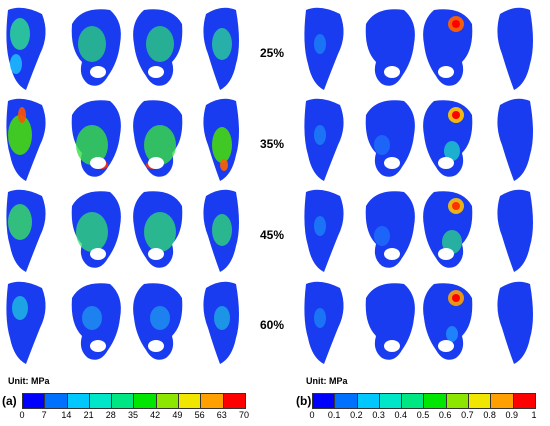  What do you see at coordinates (401, 415) in the screenshot?
I see `colorbar-tick: 0.4` at bounding box center [401, 415].